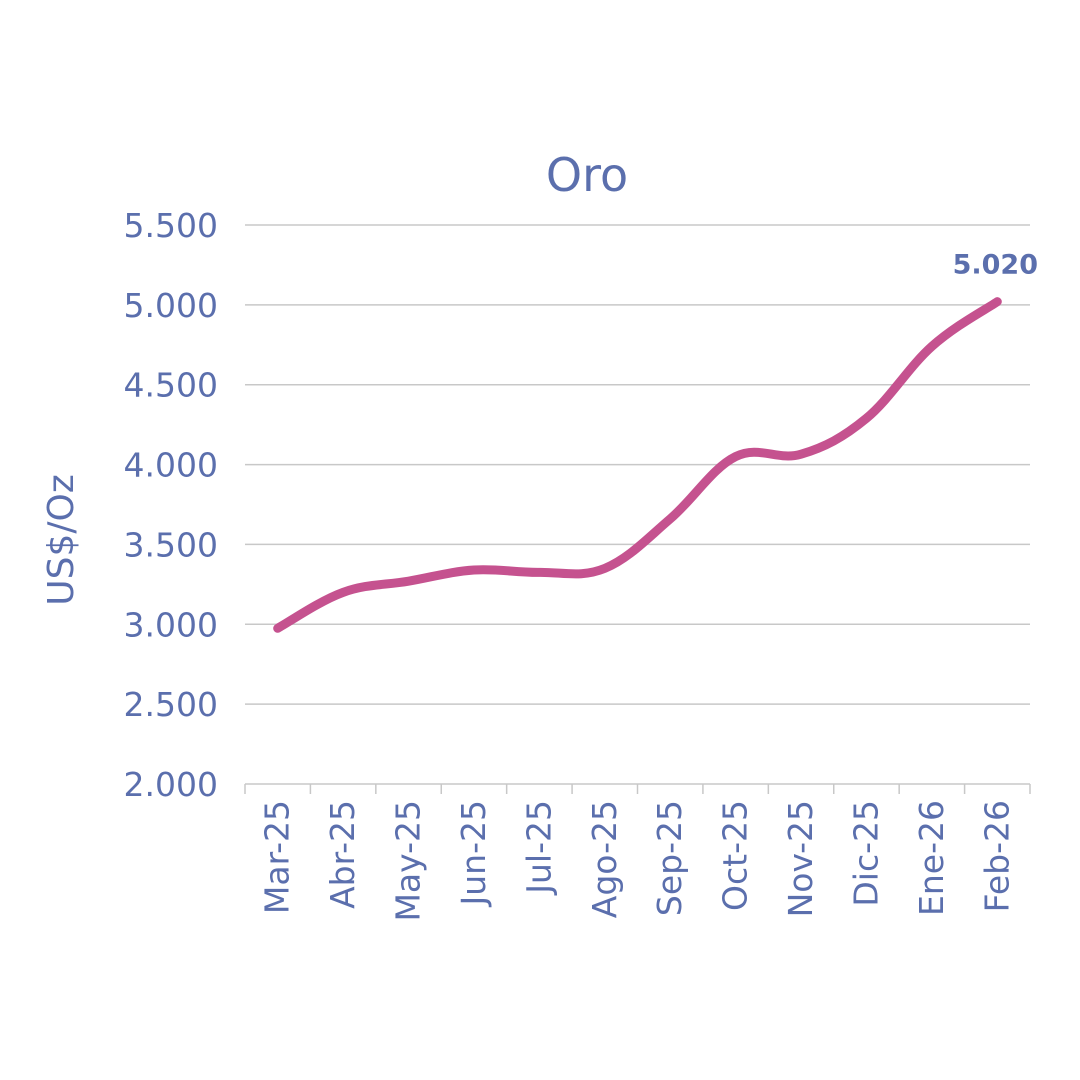 This screenshot has width=1080, height=1080. What do you see at coordinates (171, 225) in the screenshot?
I see `y-tick-label: 5.500` at bounding box center [171, 225].